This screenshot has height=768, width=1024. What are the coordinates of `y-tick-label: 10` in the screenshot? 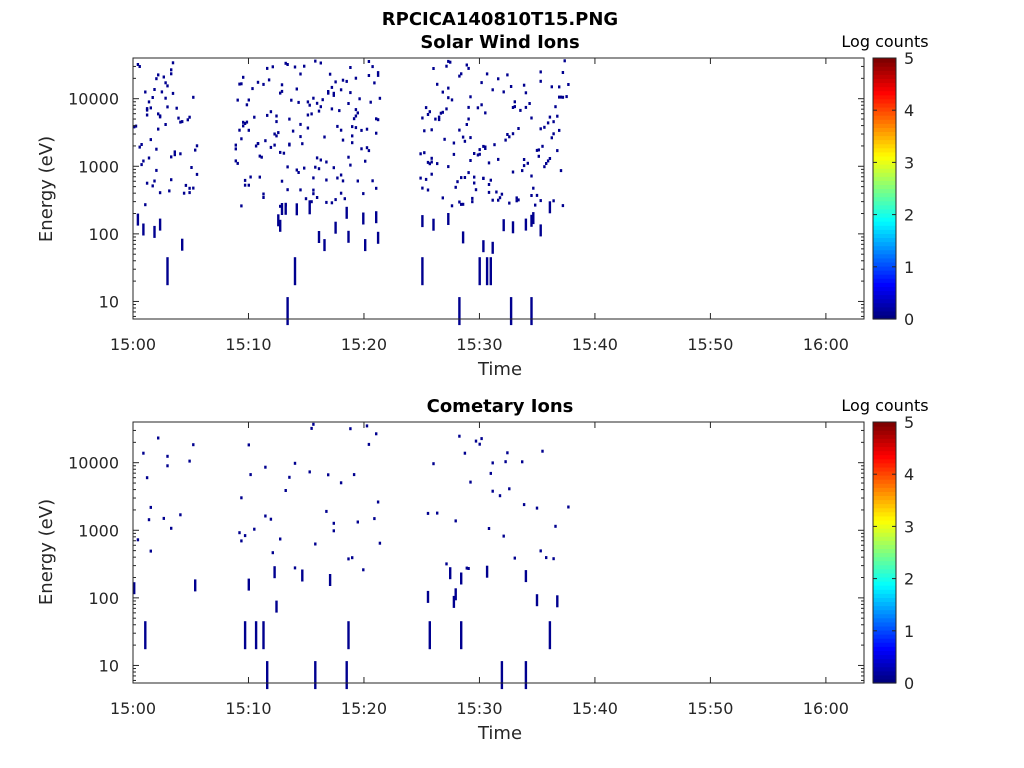 It's located at (109, 665).